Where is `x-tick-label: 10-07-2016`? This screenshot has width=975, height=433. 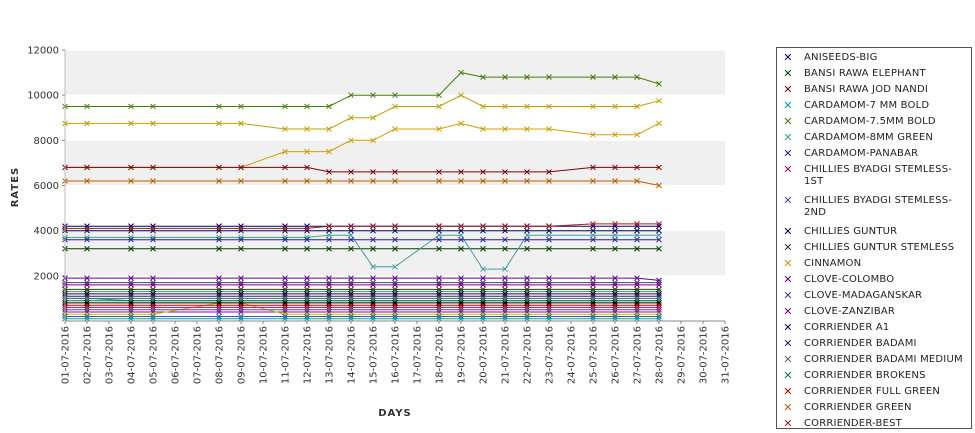
x-tick-label: 10-07-2016 is located at coordinates (264, 355).